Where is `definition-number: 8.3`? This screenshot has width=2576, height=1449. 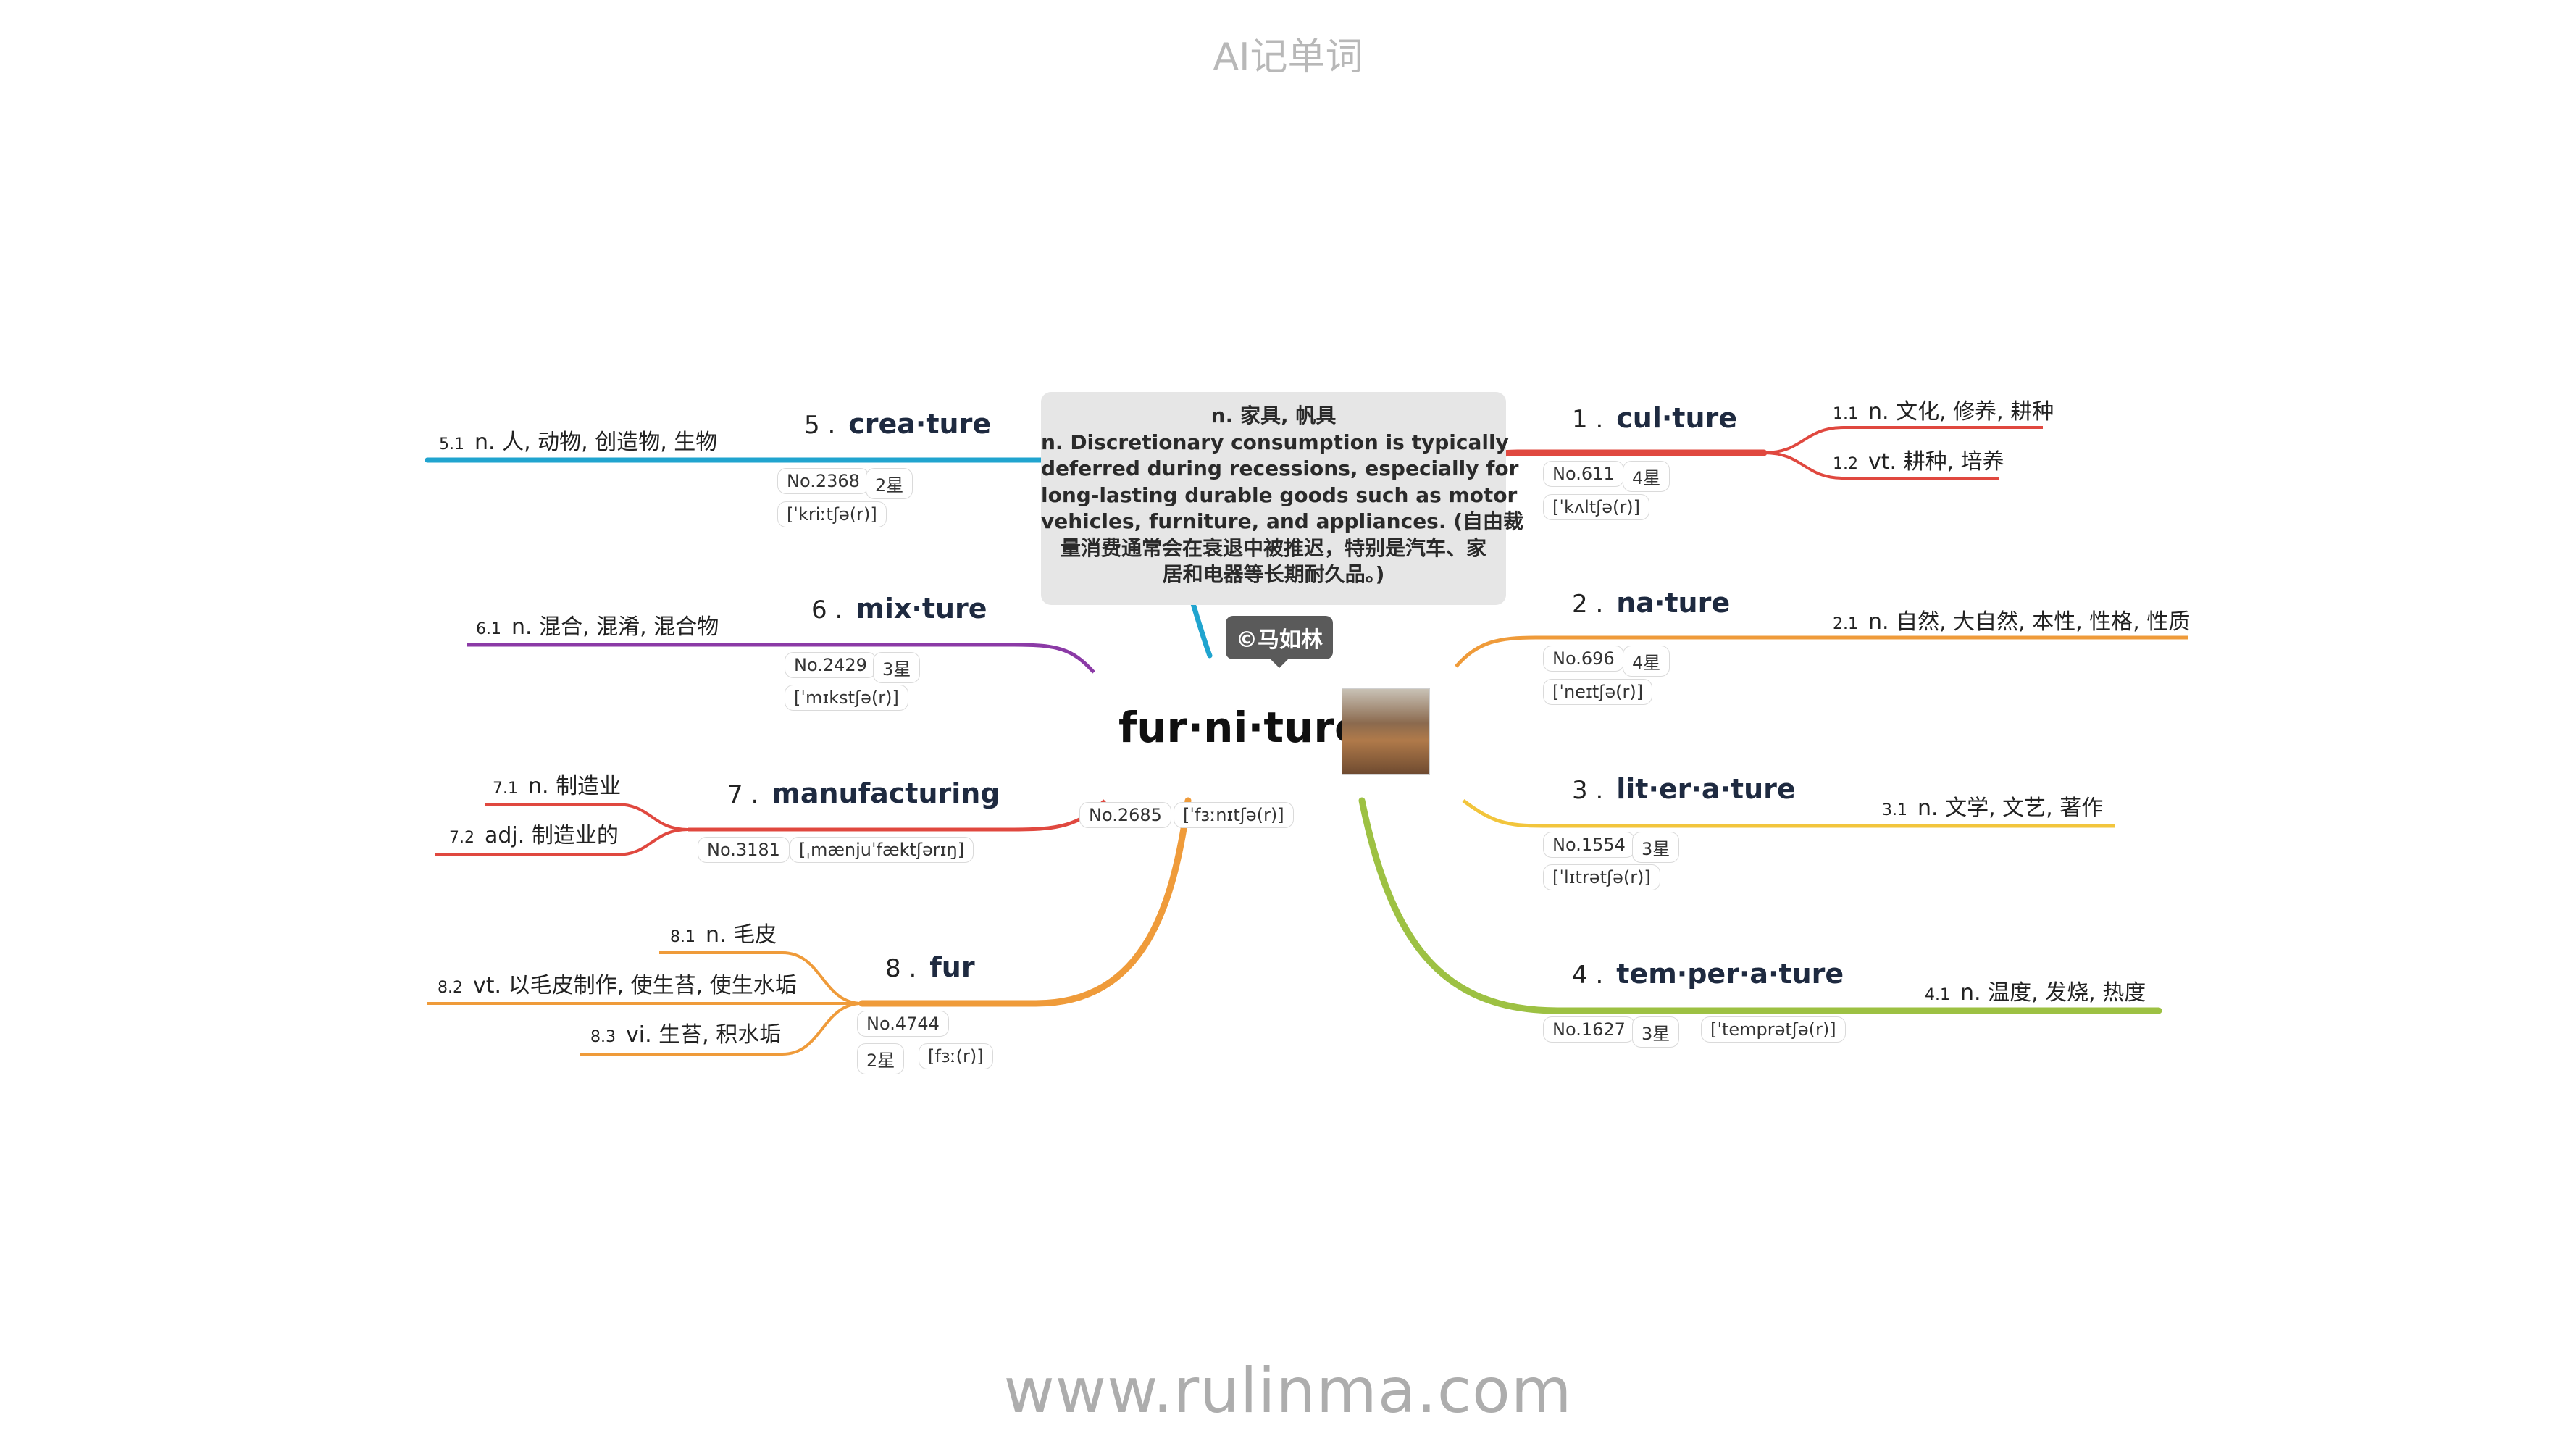 definition-number: 8.3 is located at coordinates (603, 1037).